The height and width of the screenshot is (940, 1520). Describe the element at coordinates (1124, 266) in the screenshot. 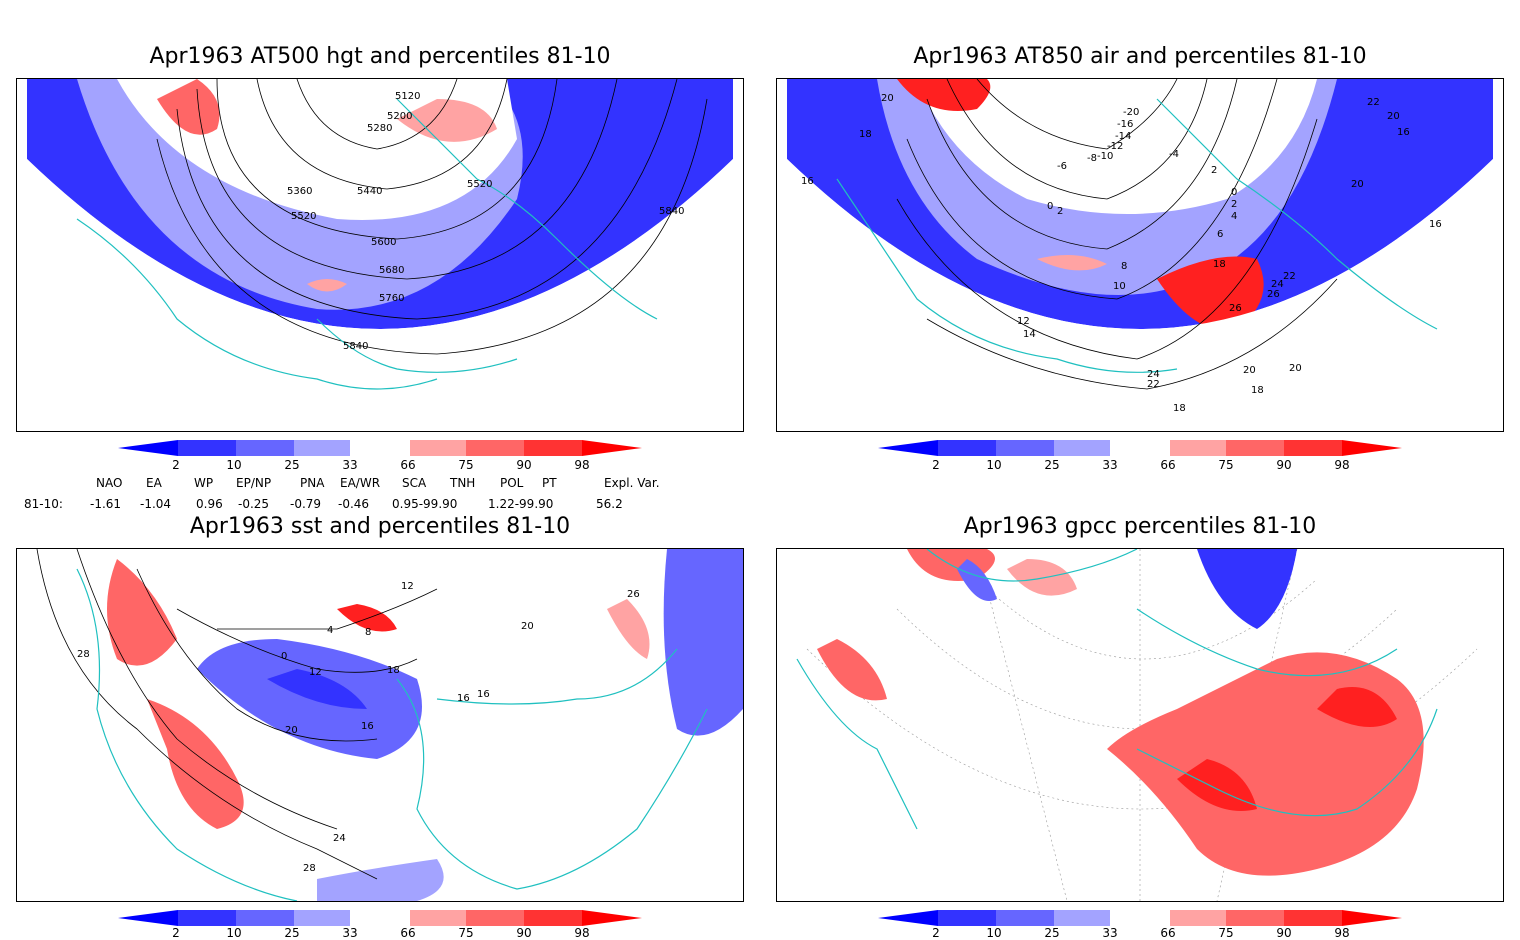

I see `contour-label: 8` at that location.